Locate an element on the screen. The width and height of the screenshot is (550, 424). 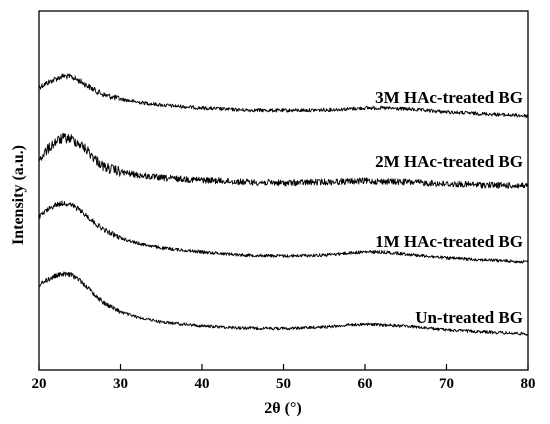
x-axis-title: 2θ (°) is located at coordinates (282, 408).